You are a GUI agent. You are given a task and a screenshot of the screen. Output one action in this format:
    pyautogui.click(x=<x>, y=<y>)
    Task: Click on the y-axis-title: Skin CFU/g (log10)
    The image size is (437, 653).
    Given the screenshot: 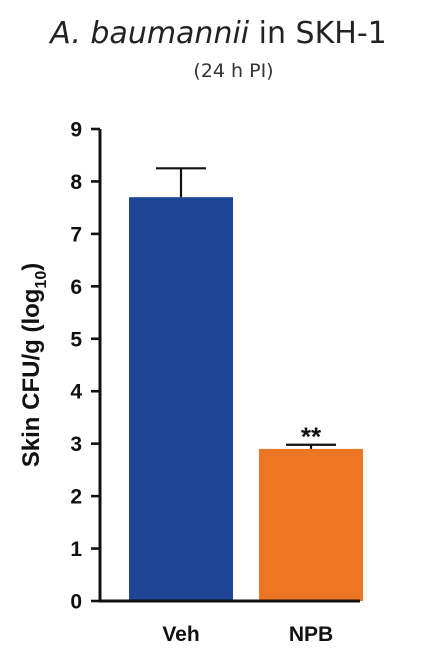 What is the action you would take?
    pyautogui.click(x=34, y=365)
    